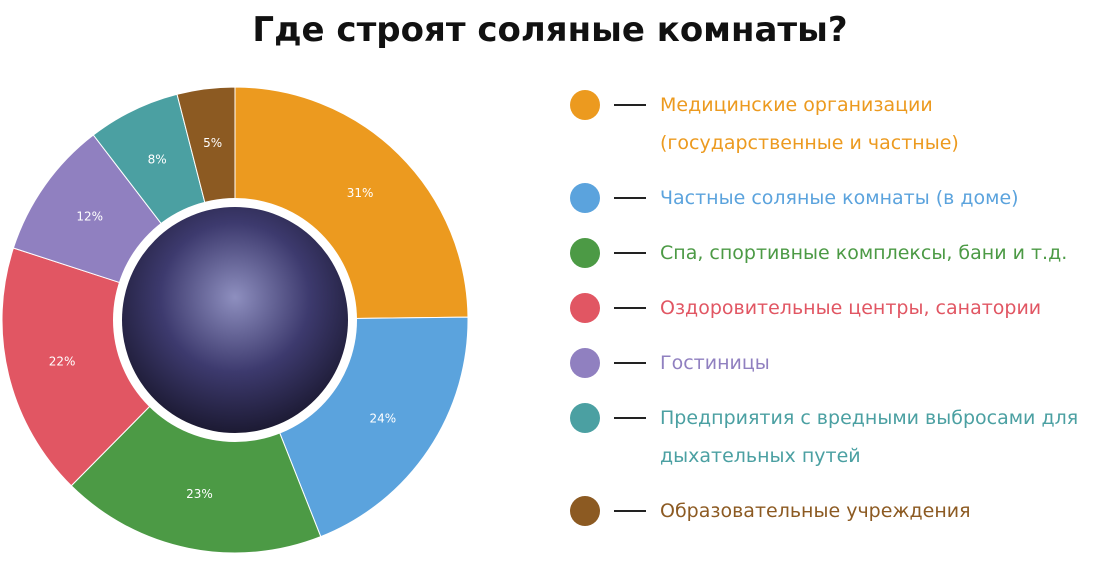  I want to click on center-photo, so click(235, 320).